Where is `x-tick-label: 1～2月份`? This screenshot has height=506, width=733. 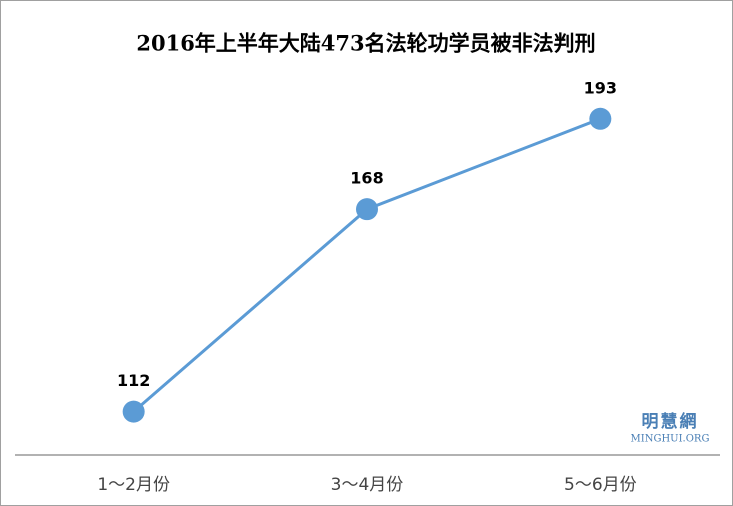
x-tick-label: 1～2月份 is located at coordinates (133, 485).